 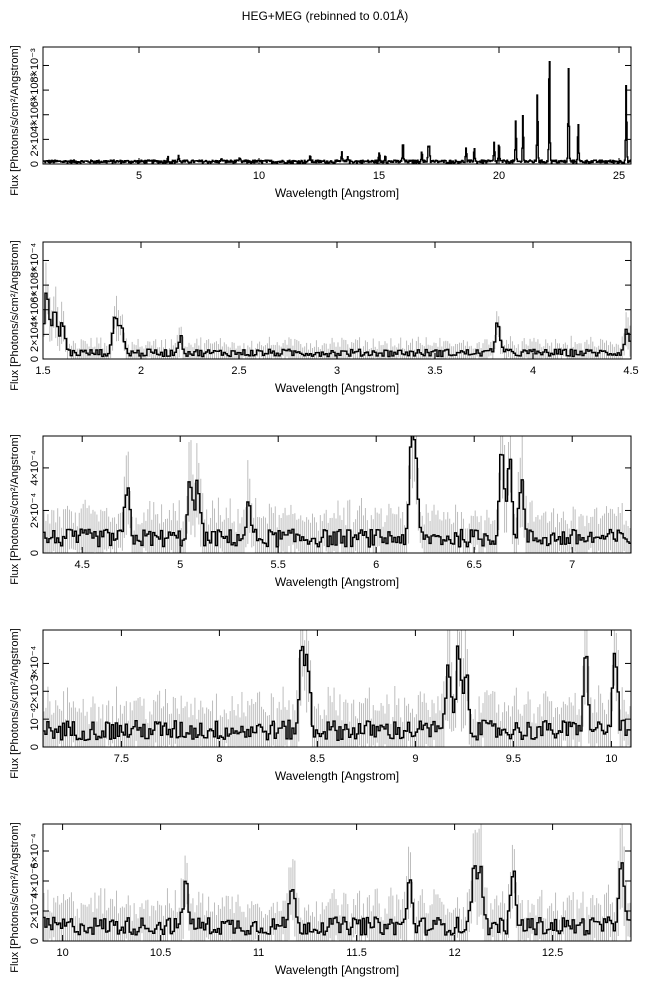 I want to click on x-tick-label: 2, so click(x=141, y=371).